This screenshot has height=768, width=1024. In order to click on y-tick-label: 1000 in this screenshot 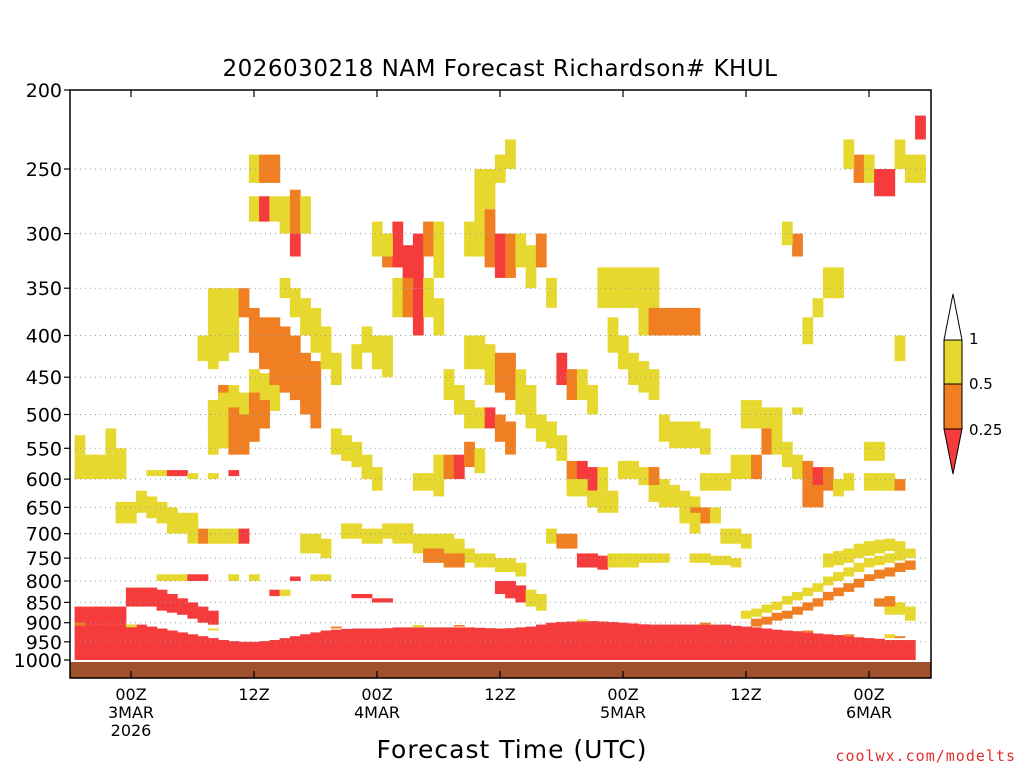, I will do `click(38, 661)`.